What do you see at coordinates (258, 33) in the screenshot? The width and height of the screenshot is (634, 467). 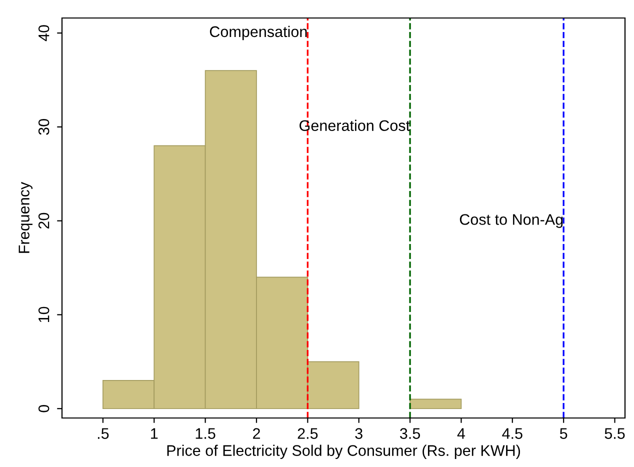 I see `annotation: Compensation` at bounding box center [258, 33].